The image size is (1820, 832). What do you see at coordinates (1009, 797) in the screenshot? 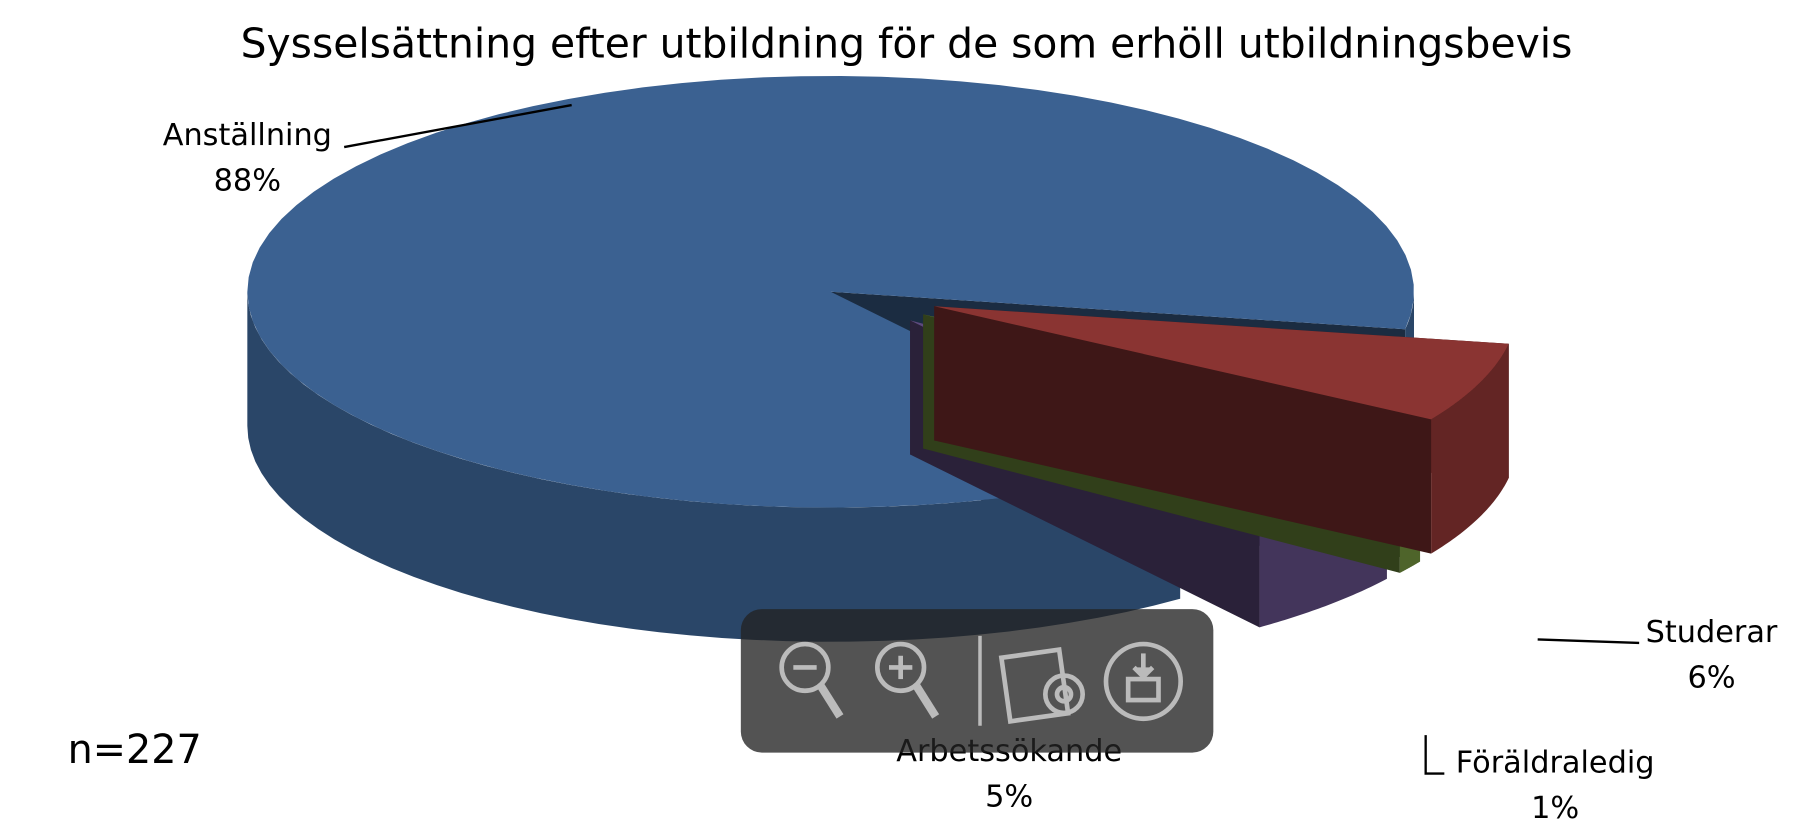
I see `value-label: 5%` at bounding box center [1009, 797].